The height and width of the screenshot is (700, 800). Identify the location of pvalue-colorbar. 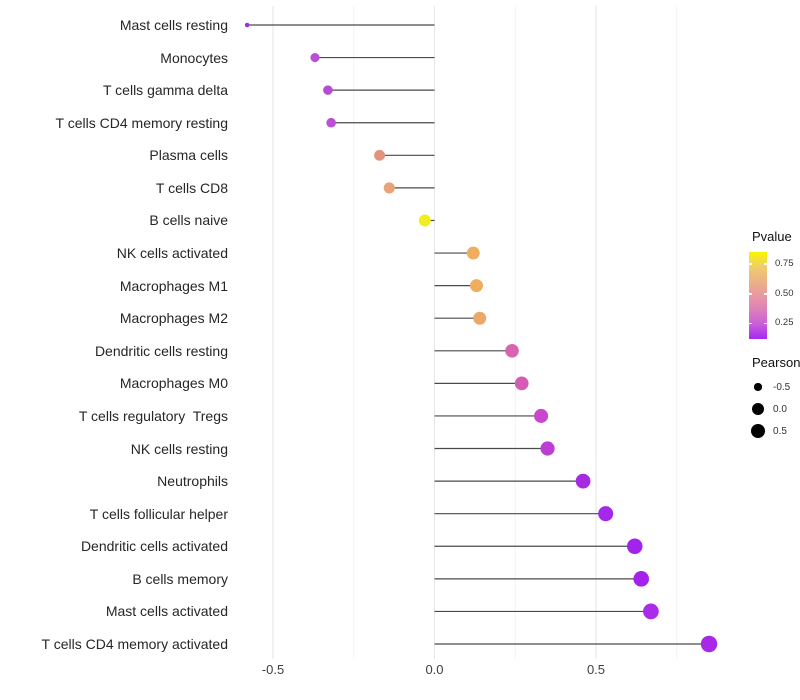
(758, 295).